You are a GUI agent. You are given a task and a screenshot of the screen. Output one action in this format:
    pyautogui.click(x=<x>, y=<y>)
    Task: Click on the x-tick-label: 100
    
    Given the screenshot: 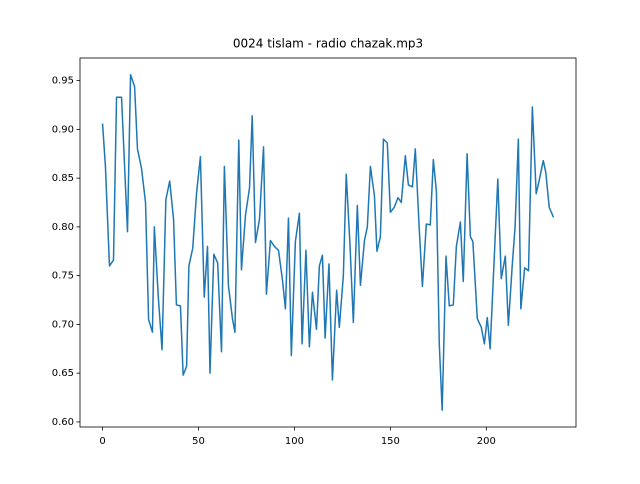 What is the action you would take?
    pyautogui.click(x=294, y=441)
    